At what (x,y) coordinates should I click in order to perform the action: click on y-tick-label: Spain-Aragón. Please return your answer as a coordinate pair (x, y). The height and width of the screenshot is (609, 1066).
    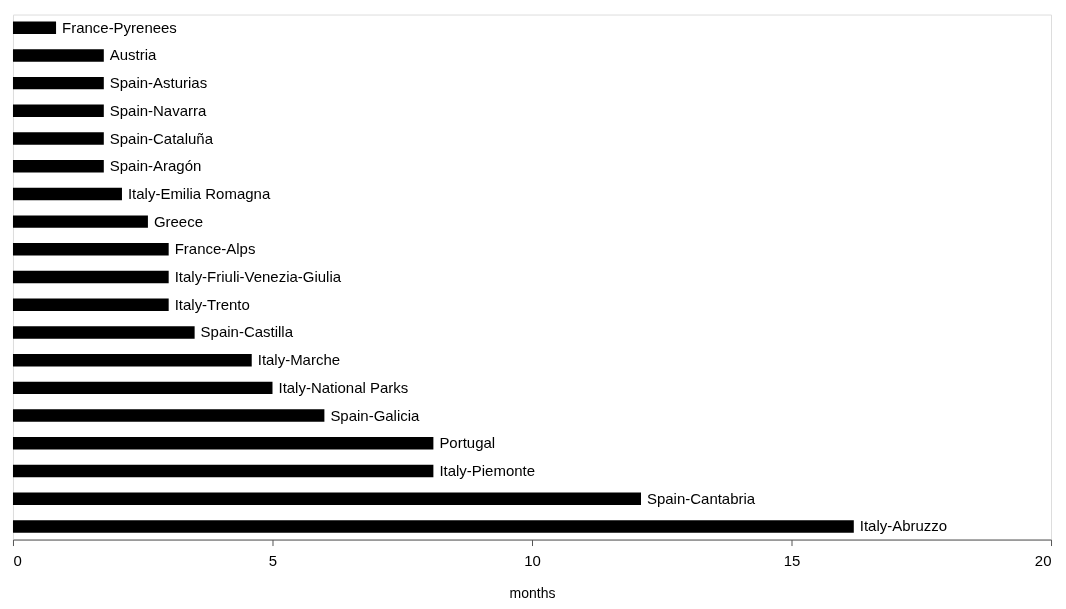
    Looking at the image, I should click on (155, 166).